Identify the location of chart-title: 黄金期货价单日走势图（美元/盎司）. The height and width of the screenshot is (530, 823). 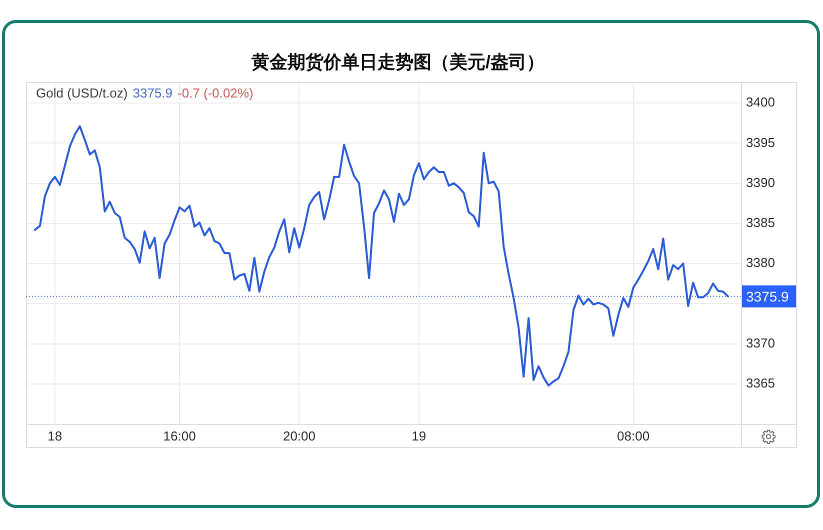
(398, 62).